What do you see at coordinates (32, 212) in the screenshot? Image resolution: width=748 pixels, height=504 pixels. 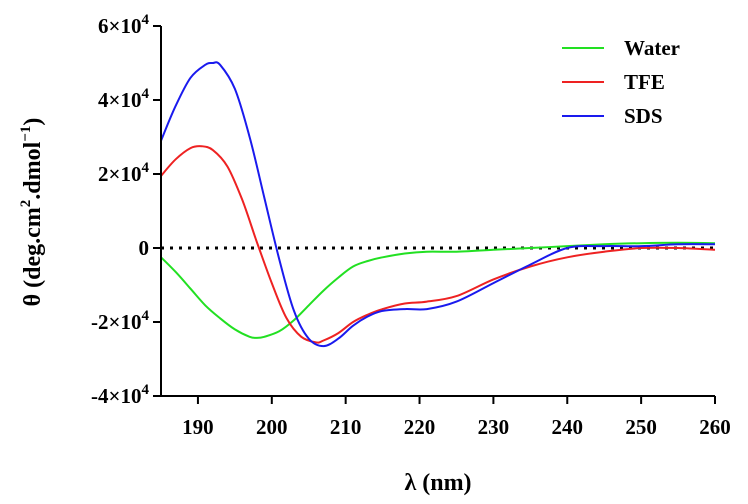 I see `y-axis-label: θ (deg.cm2.dmol−1)` at bounding box center [32, 212].